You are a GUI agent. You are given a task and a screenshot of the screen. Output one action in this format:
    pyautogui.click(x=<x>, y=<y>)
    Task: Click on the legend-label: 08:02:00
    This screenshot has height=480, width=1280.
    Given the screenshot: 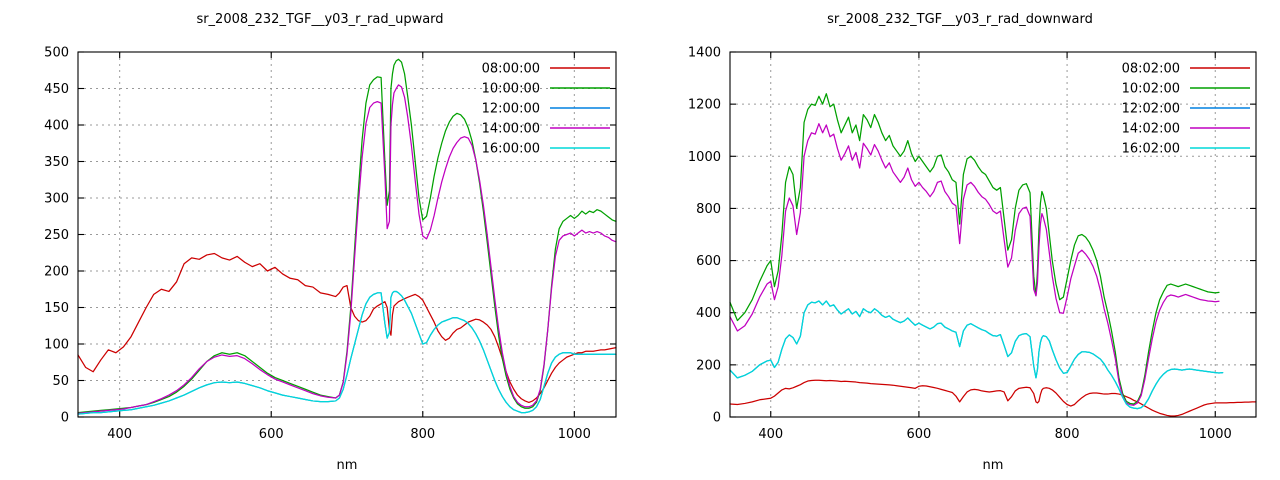 What is the action you would take?
    pyautogui.click(x=1151, y=69)
    